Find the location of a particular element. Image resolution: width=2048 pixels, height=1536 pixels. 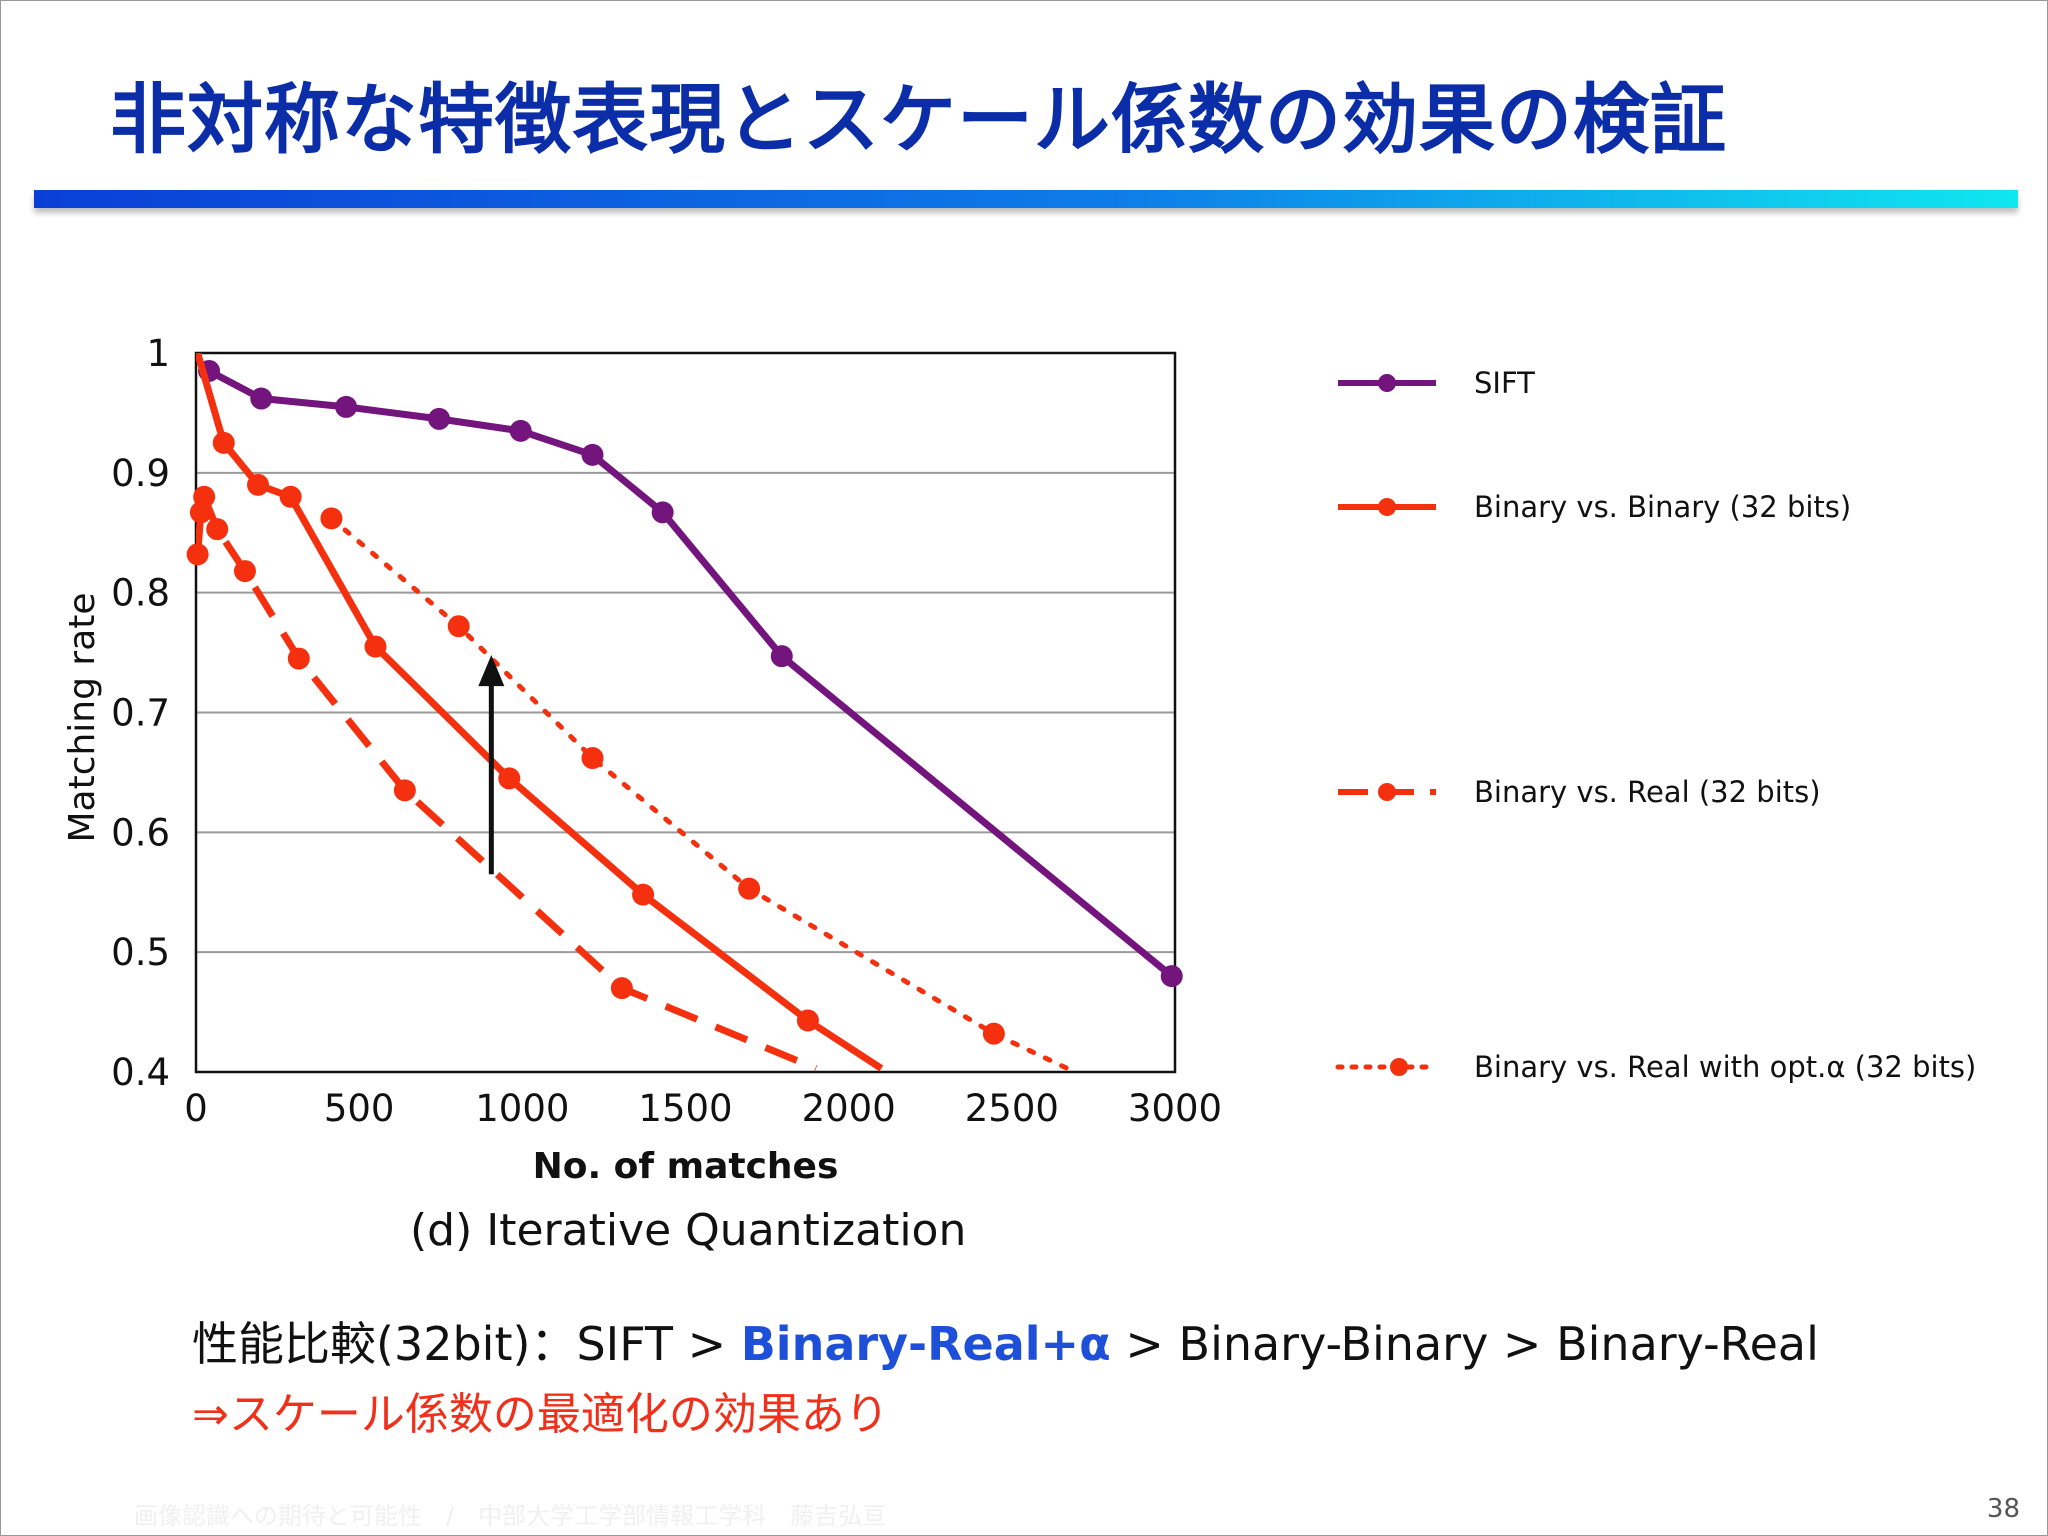

legend-label-2: Binary vs. Binary (32 bits) is located at coordinates (1662, 507).